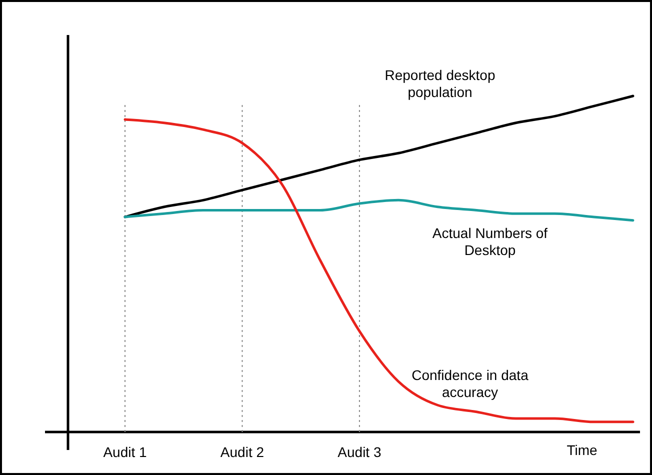 Image resolution: width=652 pixels, height=475 pixels. I want to click on x-tick-label: Audit 2, so click(242, 452).